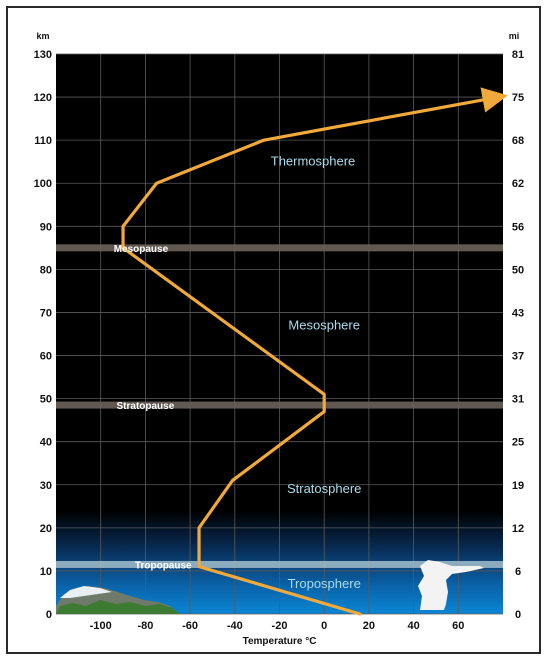 The height and width of the screenshot is (662, 549). I want to click on x-tick-label: -60, so click(190, 626).